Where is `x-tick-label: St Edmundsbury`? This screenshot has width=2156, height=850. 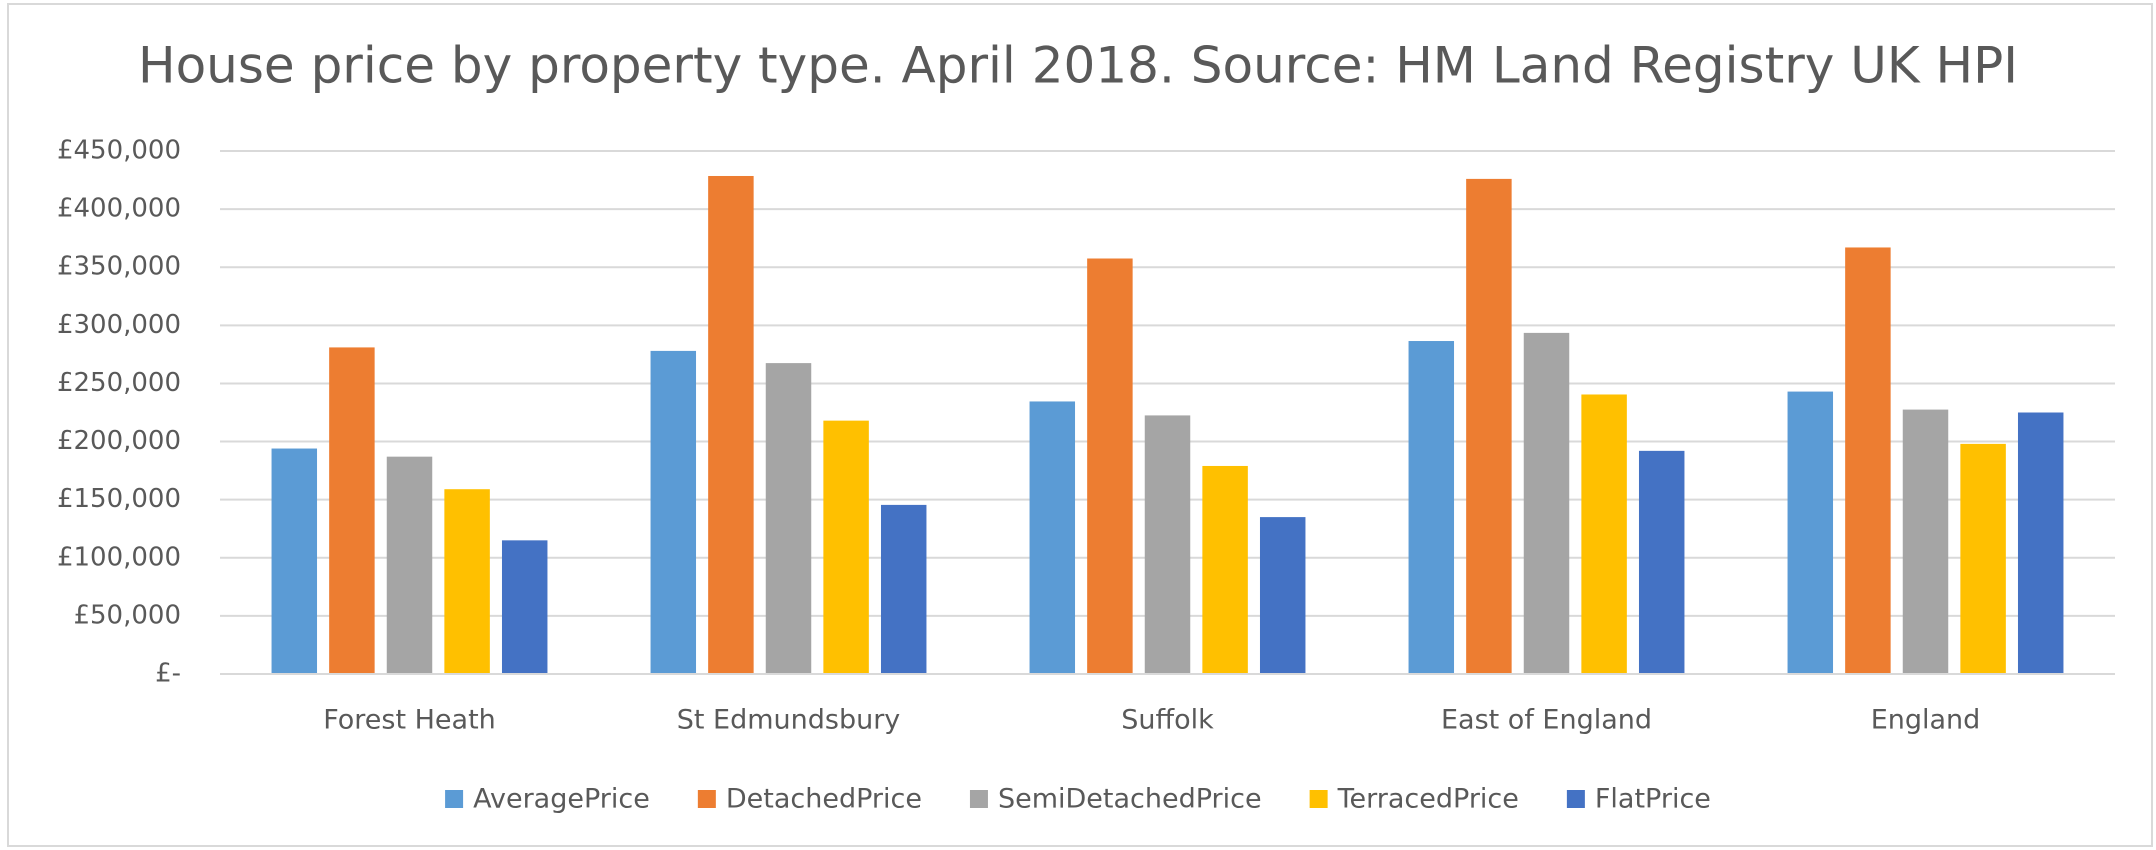
x-tick-label: St Edmundsbury is located at coordinates (789, 720).